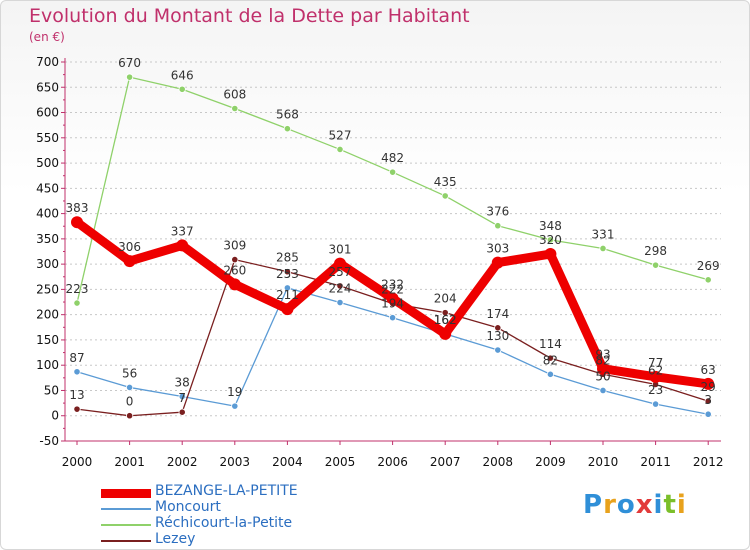 Image resolution: width=750 pixels, height=550 pixels. Describe the element at coordinates (287, 295) in the screenshot. I see `data-label-0: 211` at that location.